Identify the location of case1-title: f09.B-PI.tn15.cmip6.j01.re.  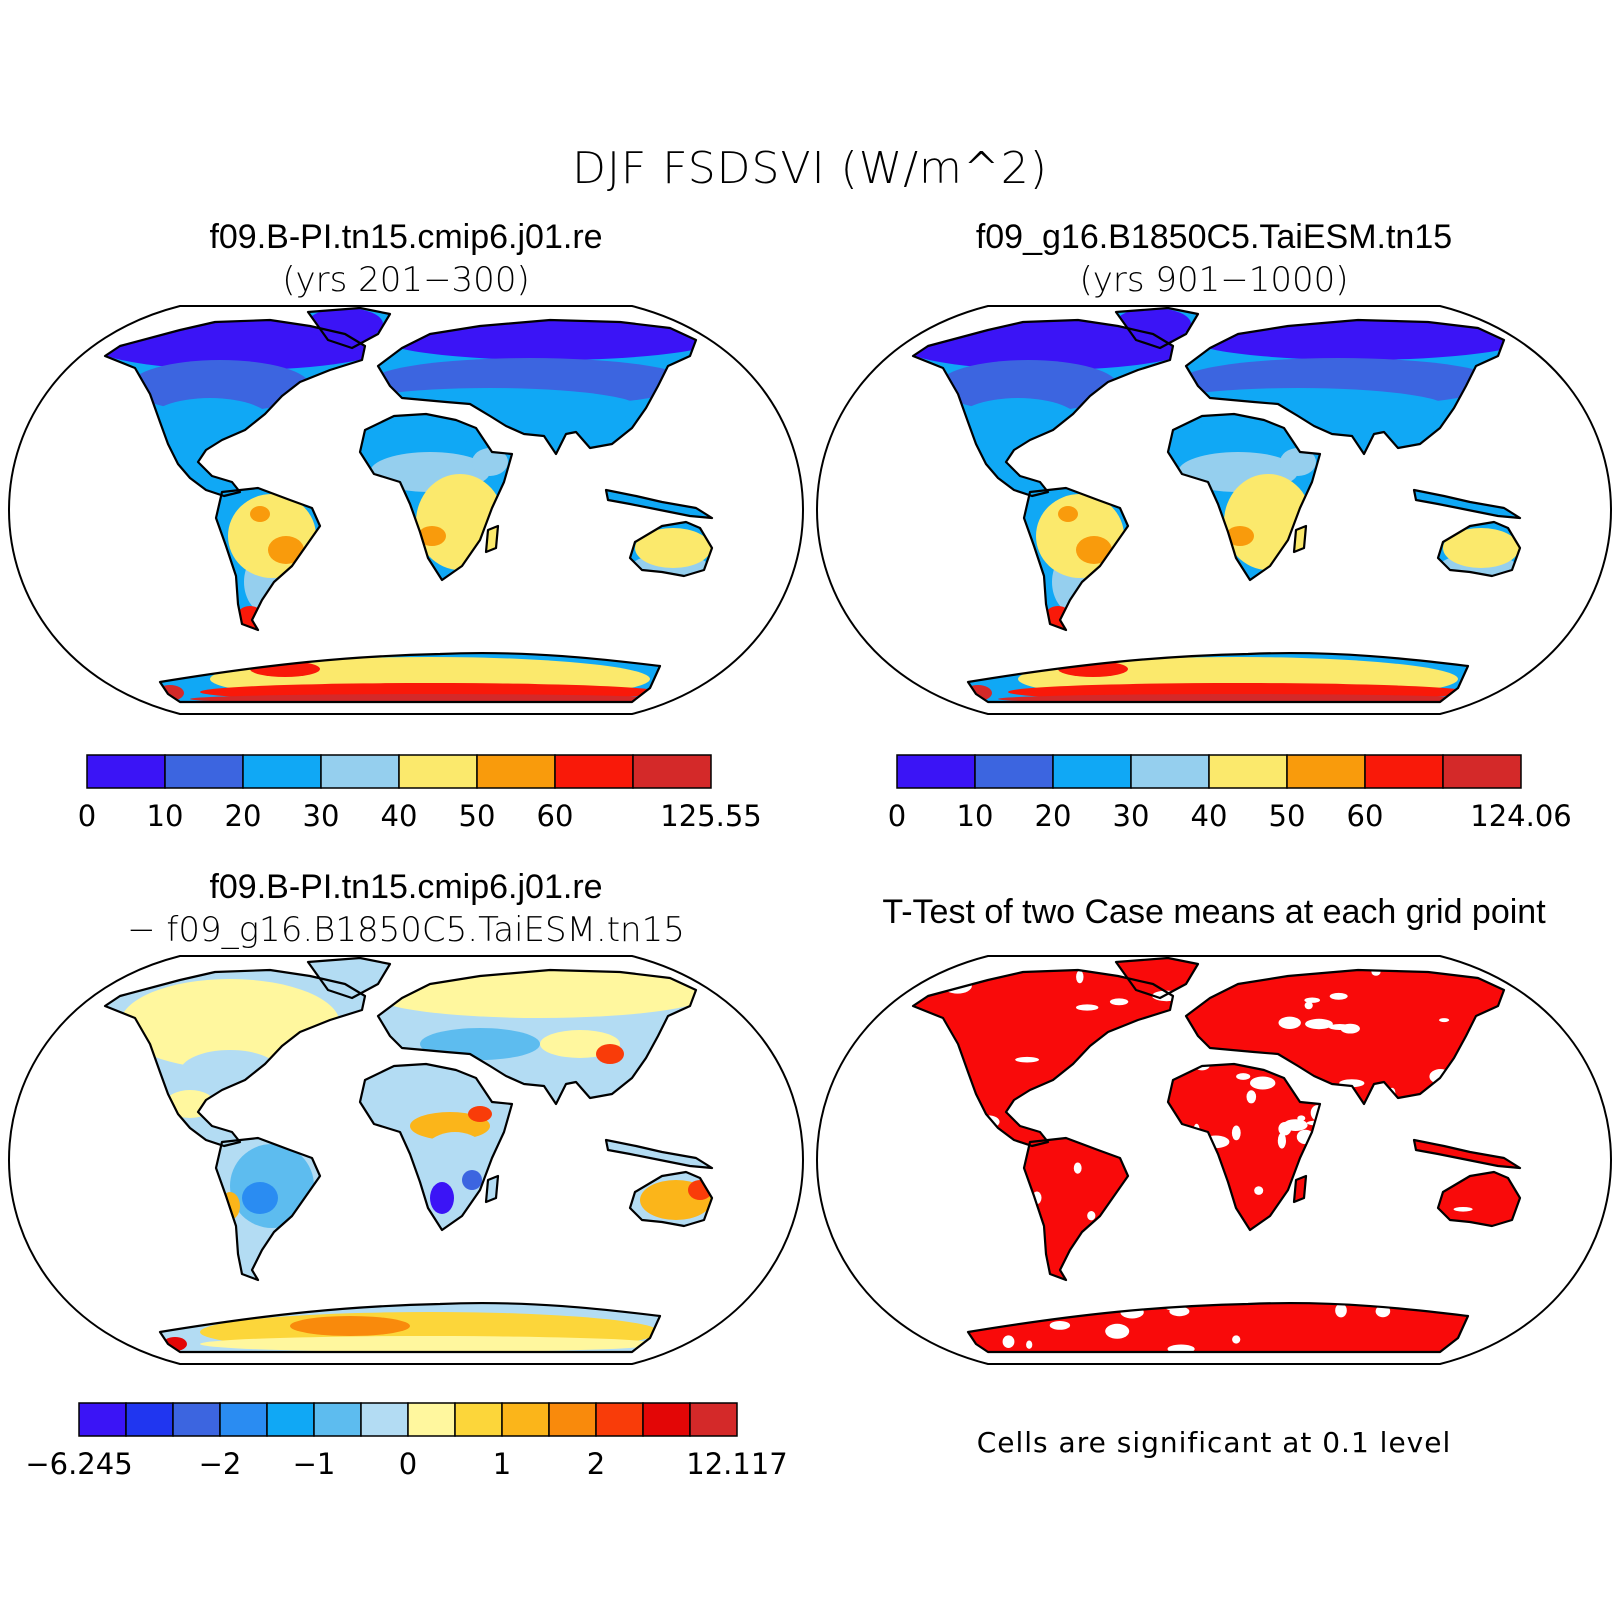
(406, 237).